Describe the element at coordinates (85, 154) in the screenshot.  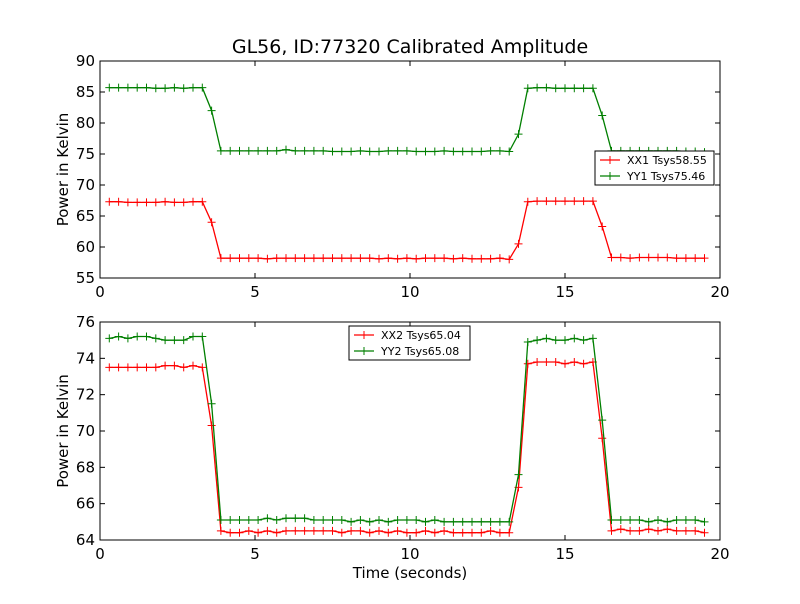
I see `y-tick-label: 75` at that location.